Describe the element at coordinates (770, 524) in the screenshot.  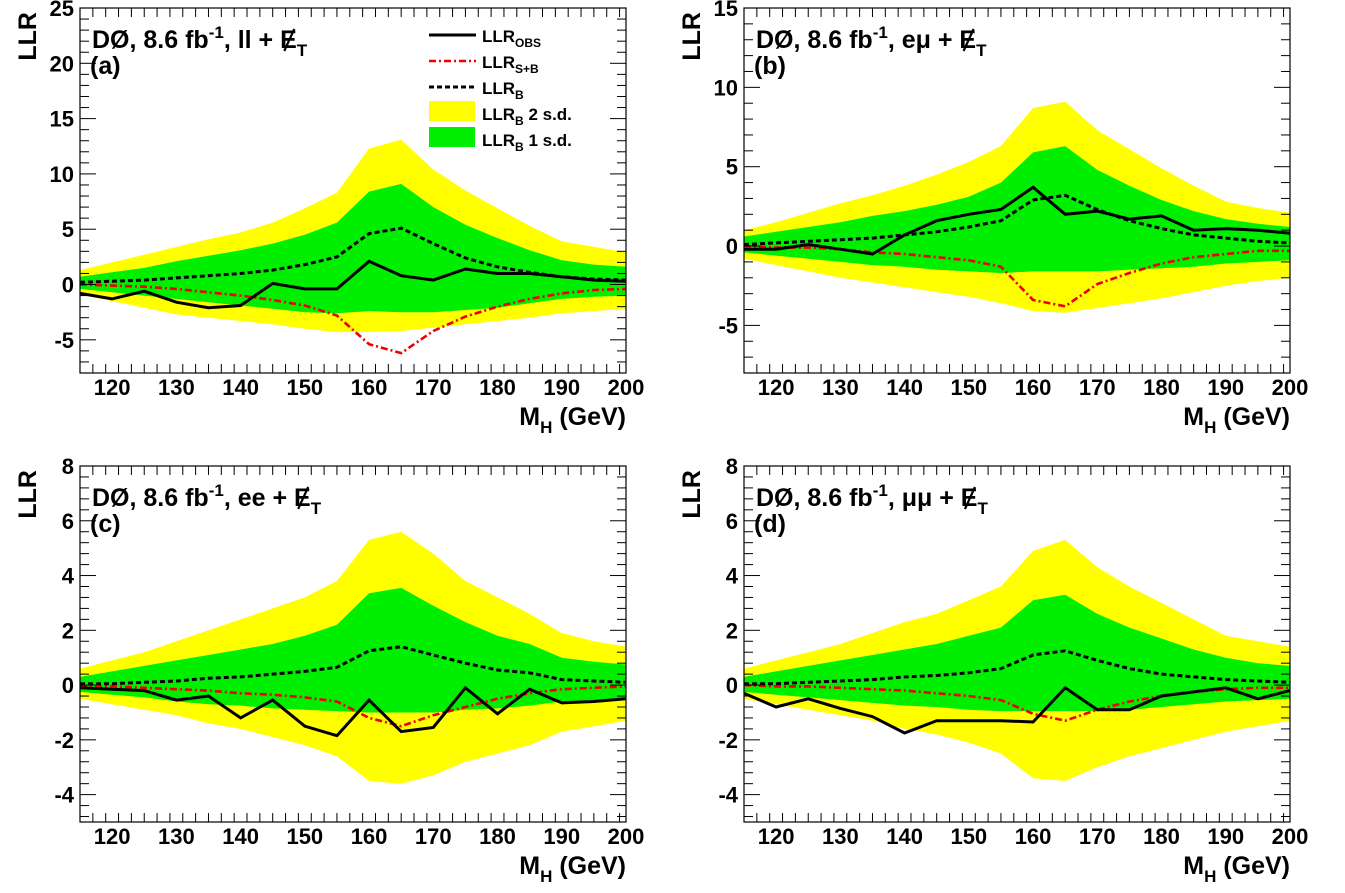
I see `panel-label: (d)` at that location.